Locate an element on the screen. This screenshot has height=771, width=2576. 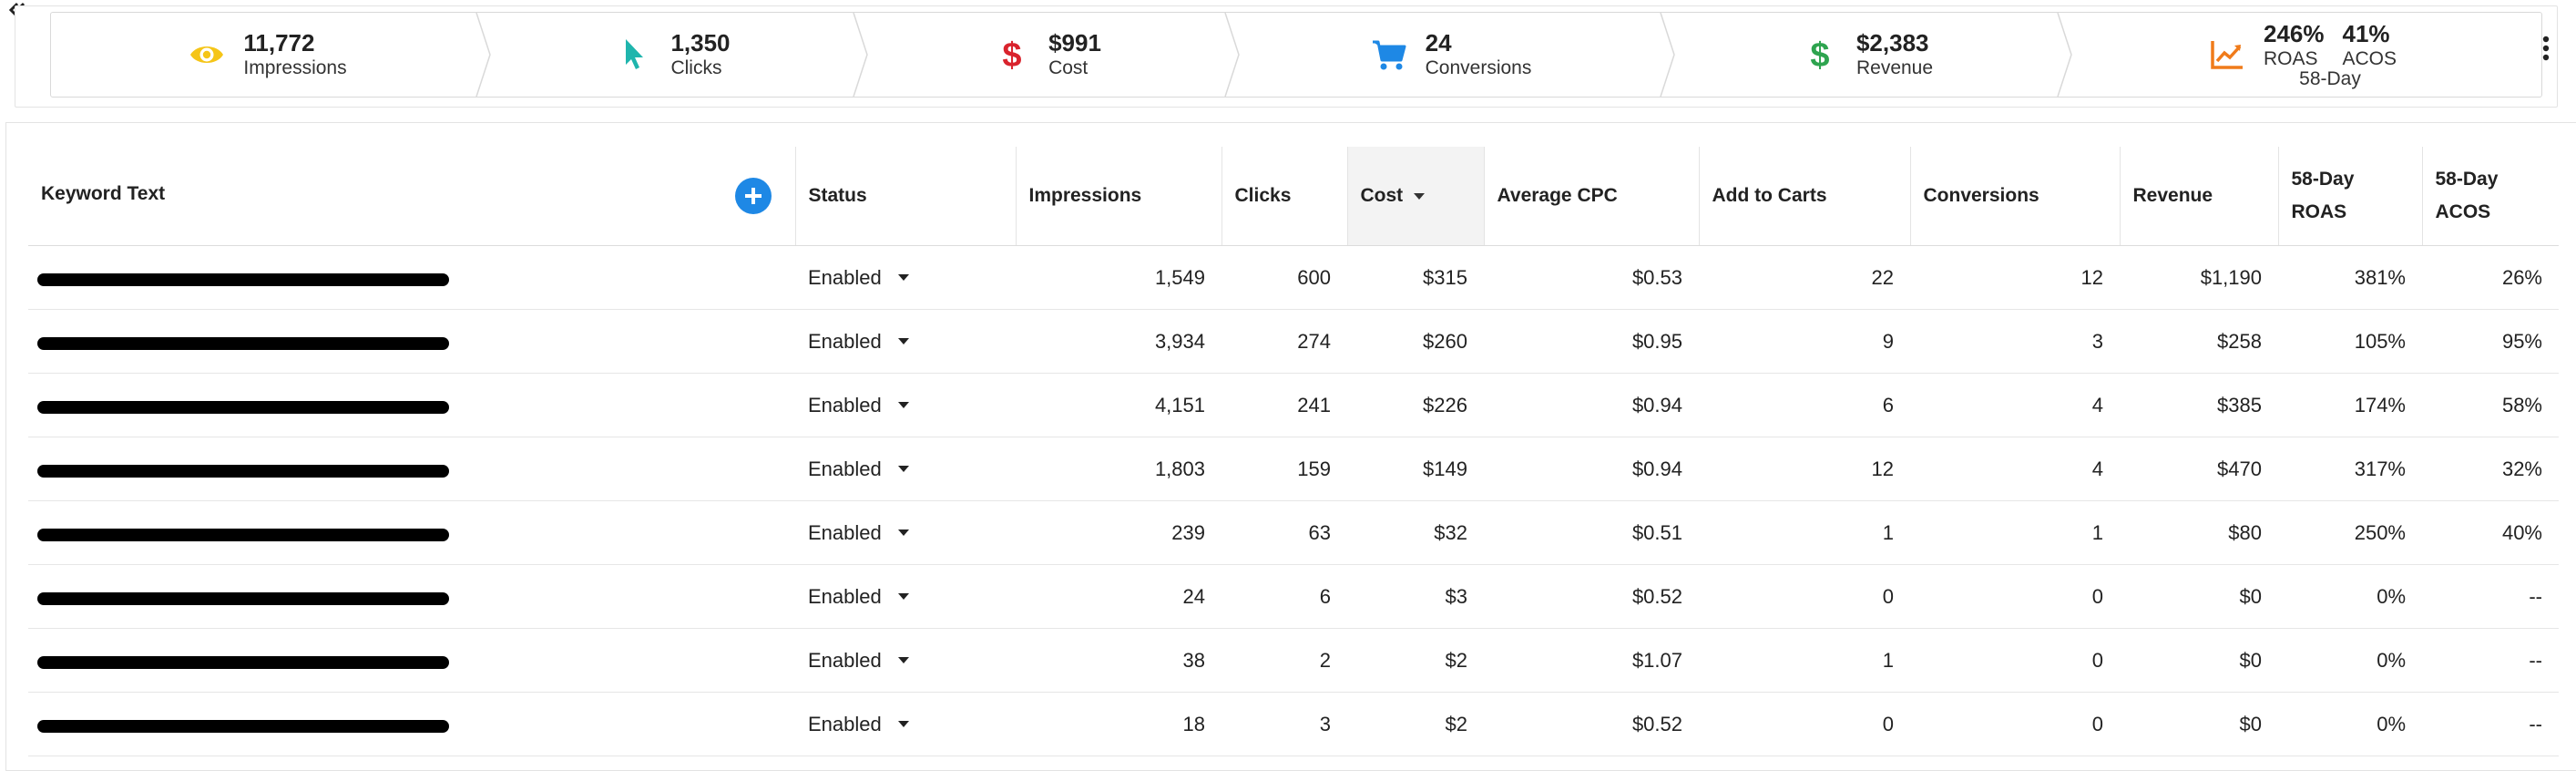
cost-label: Cost is located at coordinates (1068, 67).